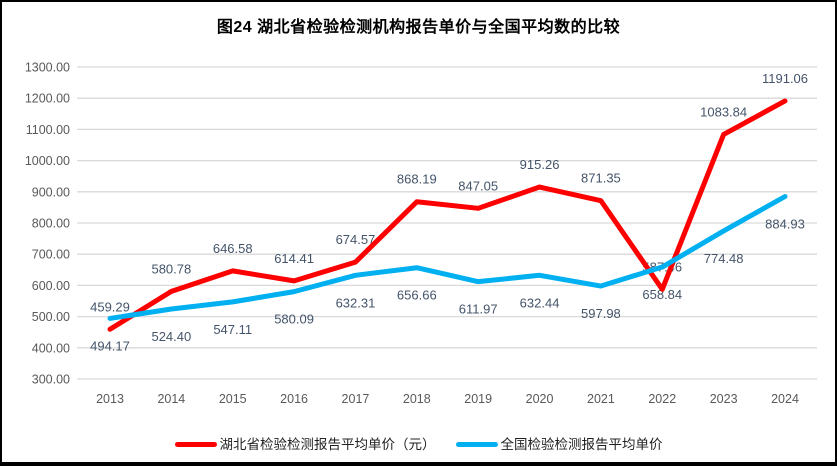 This screenshot has height=466, width=837. What do you see at coordinates (110, 399) in the screenshot?
I see `x-tick-label: 2013` at bounding box center [110, 399].